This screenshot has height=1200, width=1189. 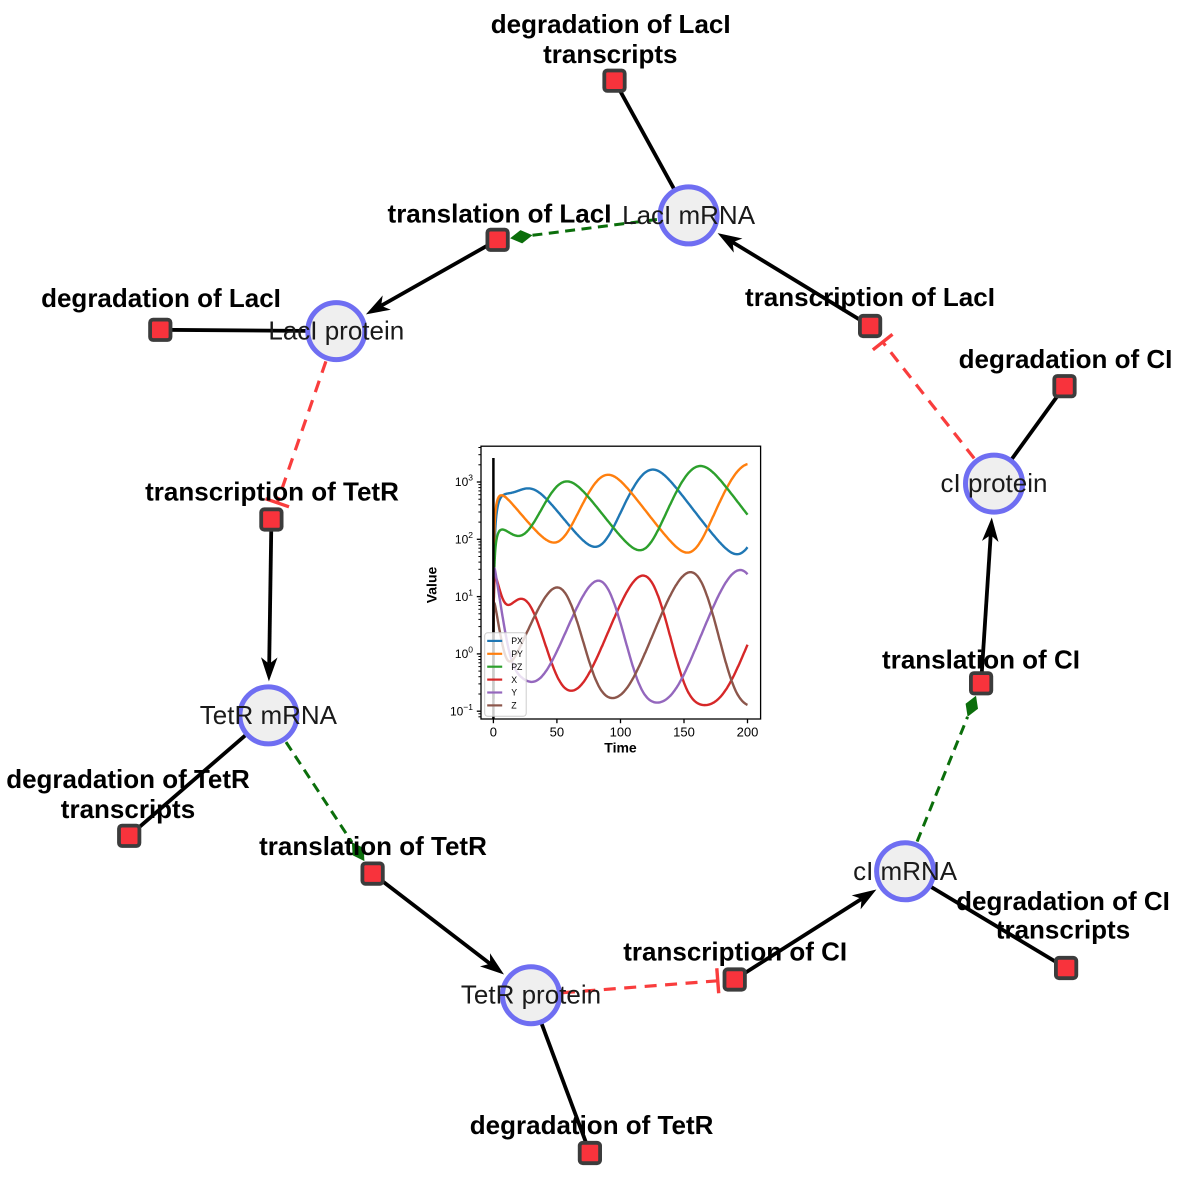 What do you see at coordinates (514, 693) in the screenshot?
I see `svg-text: Y` at bounding box center [514, 693].